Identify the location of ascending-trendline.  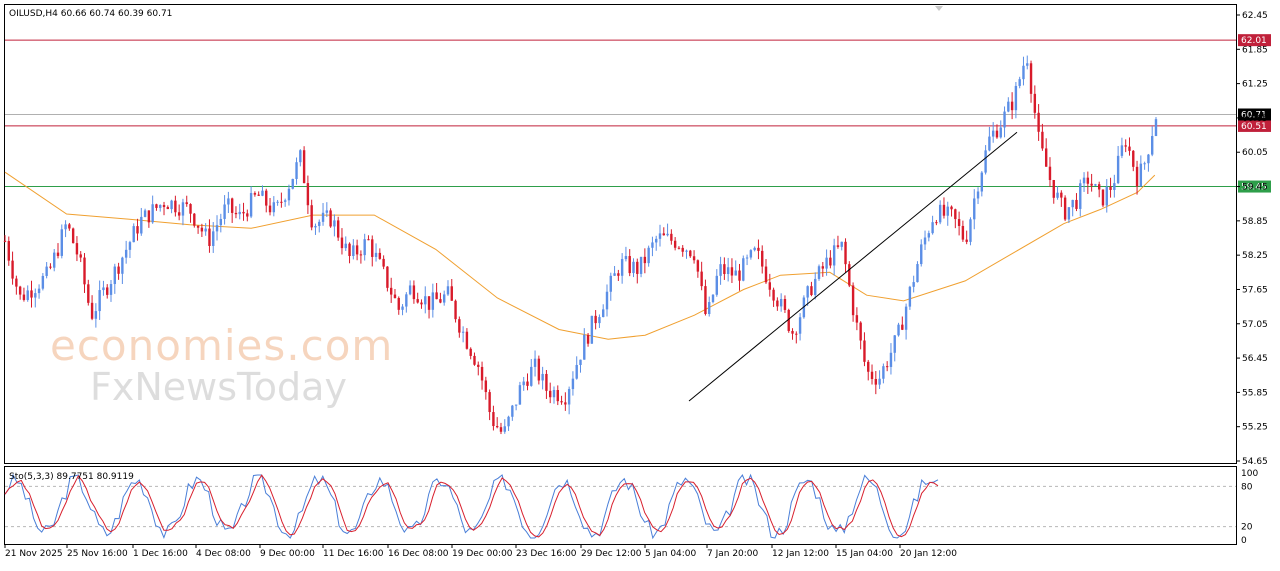
(853, 266).